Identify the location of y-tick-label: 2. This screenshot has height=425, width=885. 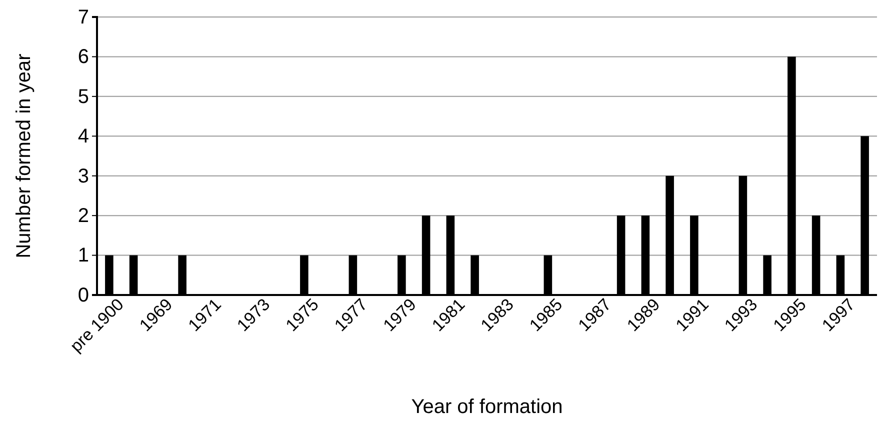
(83, 215).